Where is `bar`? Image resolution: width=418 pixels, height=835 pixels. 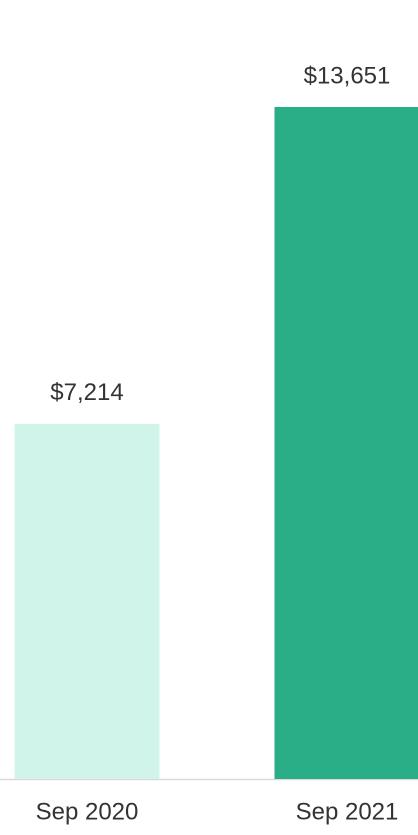
bar is located at coordinates (87, 601).